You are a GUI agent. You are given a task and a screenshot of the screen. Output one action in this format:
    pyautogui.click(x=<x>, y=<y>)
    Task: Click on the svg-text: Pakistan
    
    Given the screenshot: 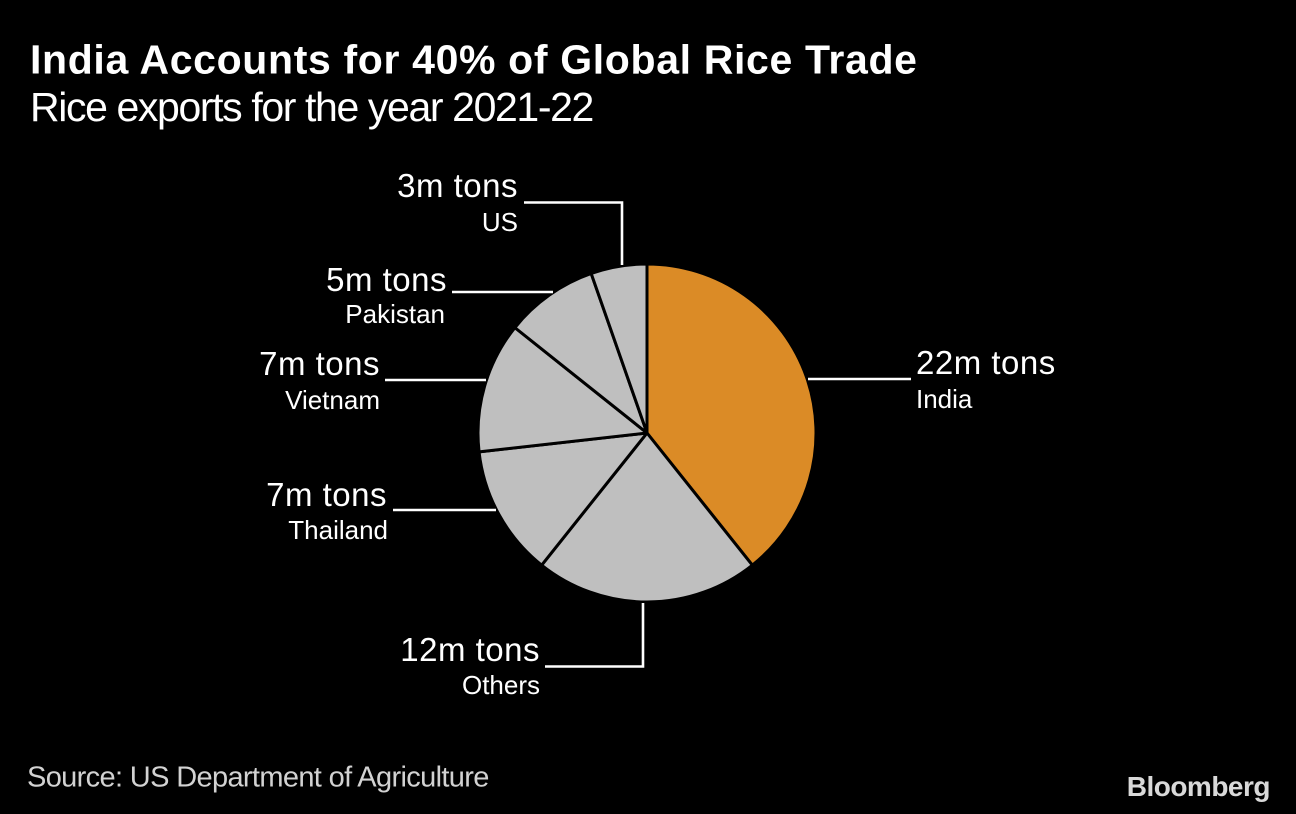 What is the action you would take?
    pyautogui.click(x=395, y=314)
    